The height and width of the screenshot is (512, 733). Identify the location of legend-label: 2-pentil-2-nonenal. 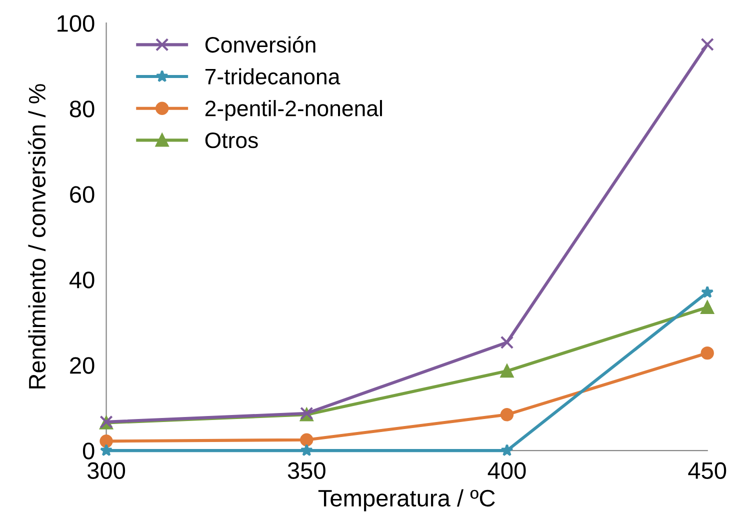
(293, 110).